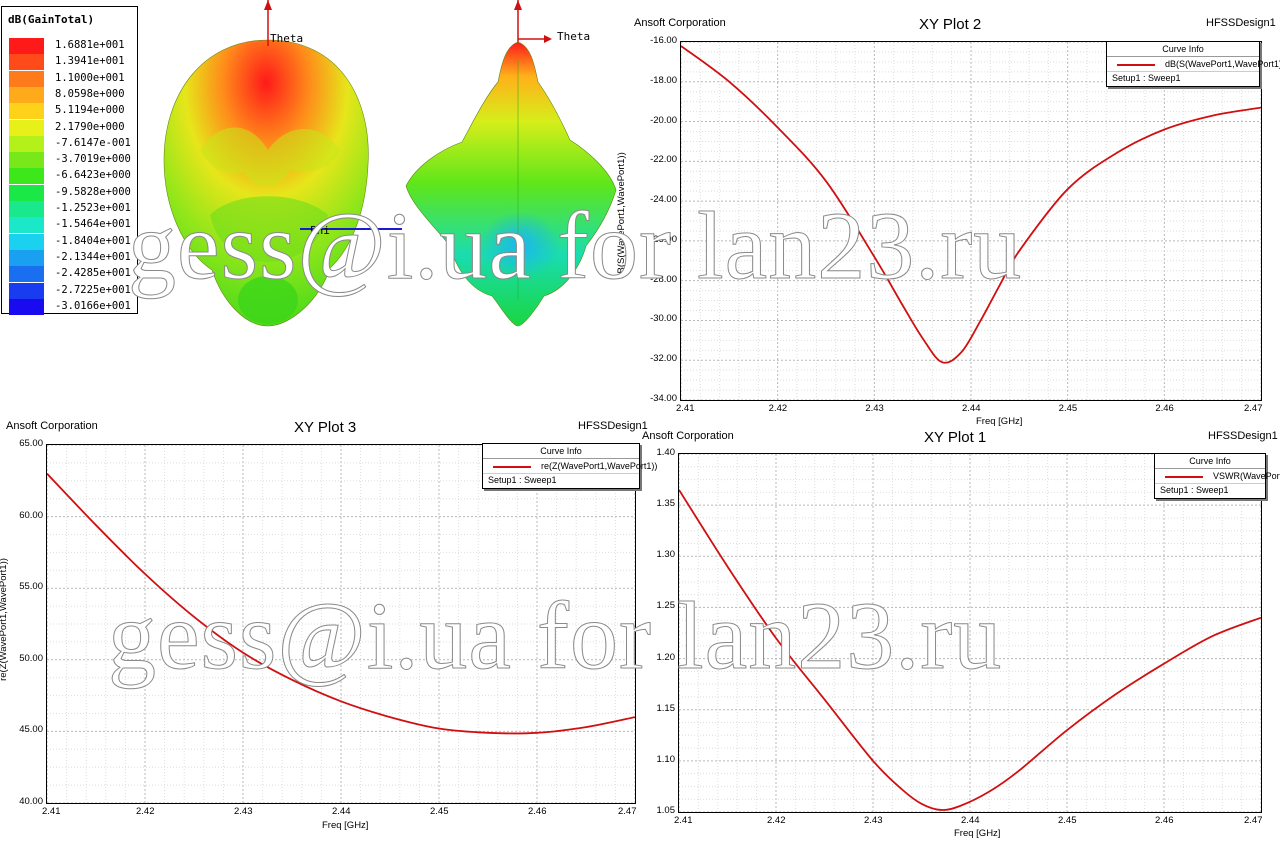 Image resolution: width=1280 pixels, height=848 pixels. I want to click on y-tick-label: -28.00, so click(663, 279).